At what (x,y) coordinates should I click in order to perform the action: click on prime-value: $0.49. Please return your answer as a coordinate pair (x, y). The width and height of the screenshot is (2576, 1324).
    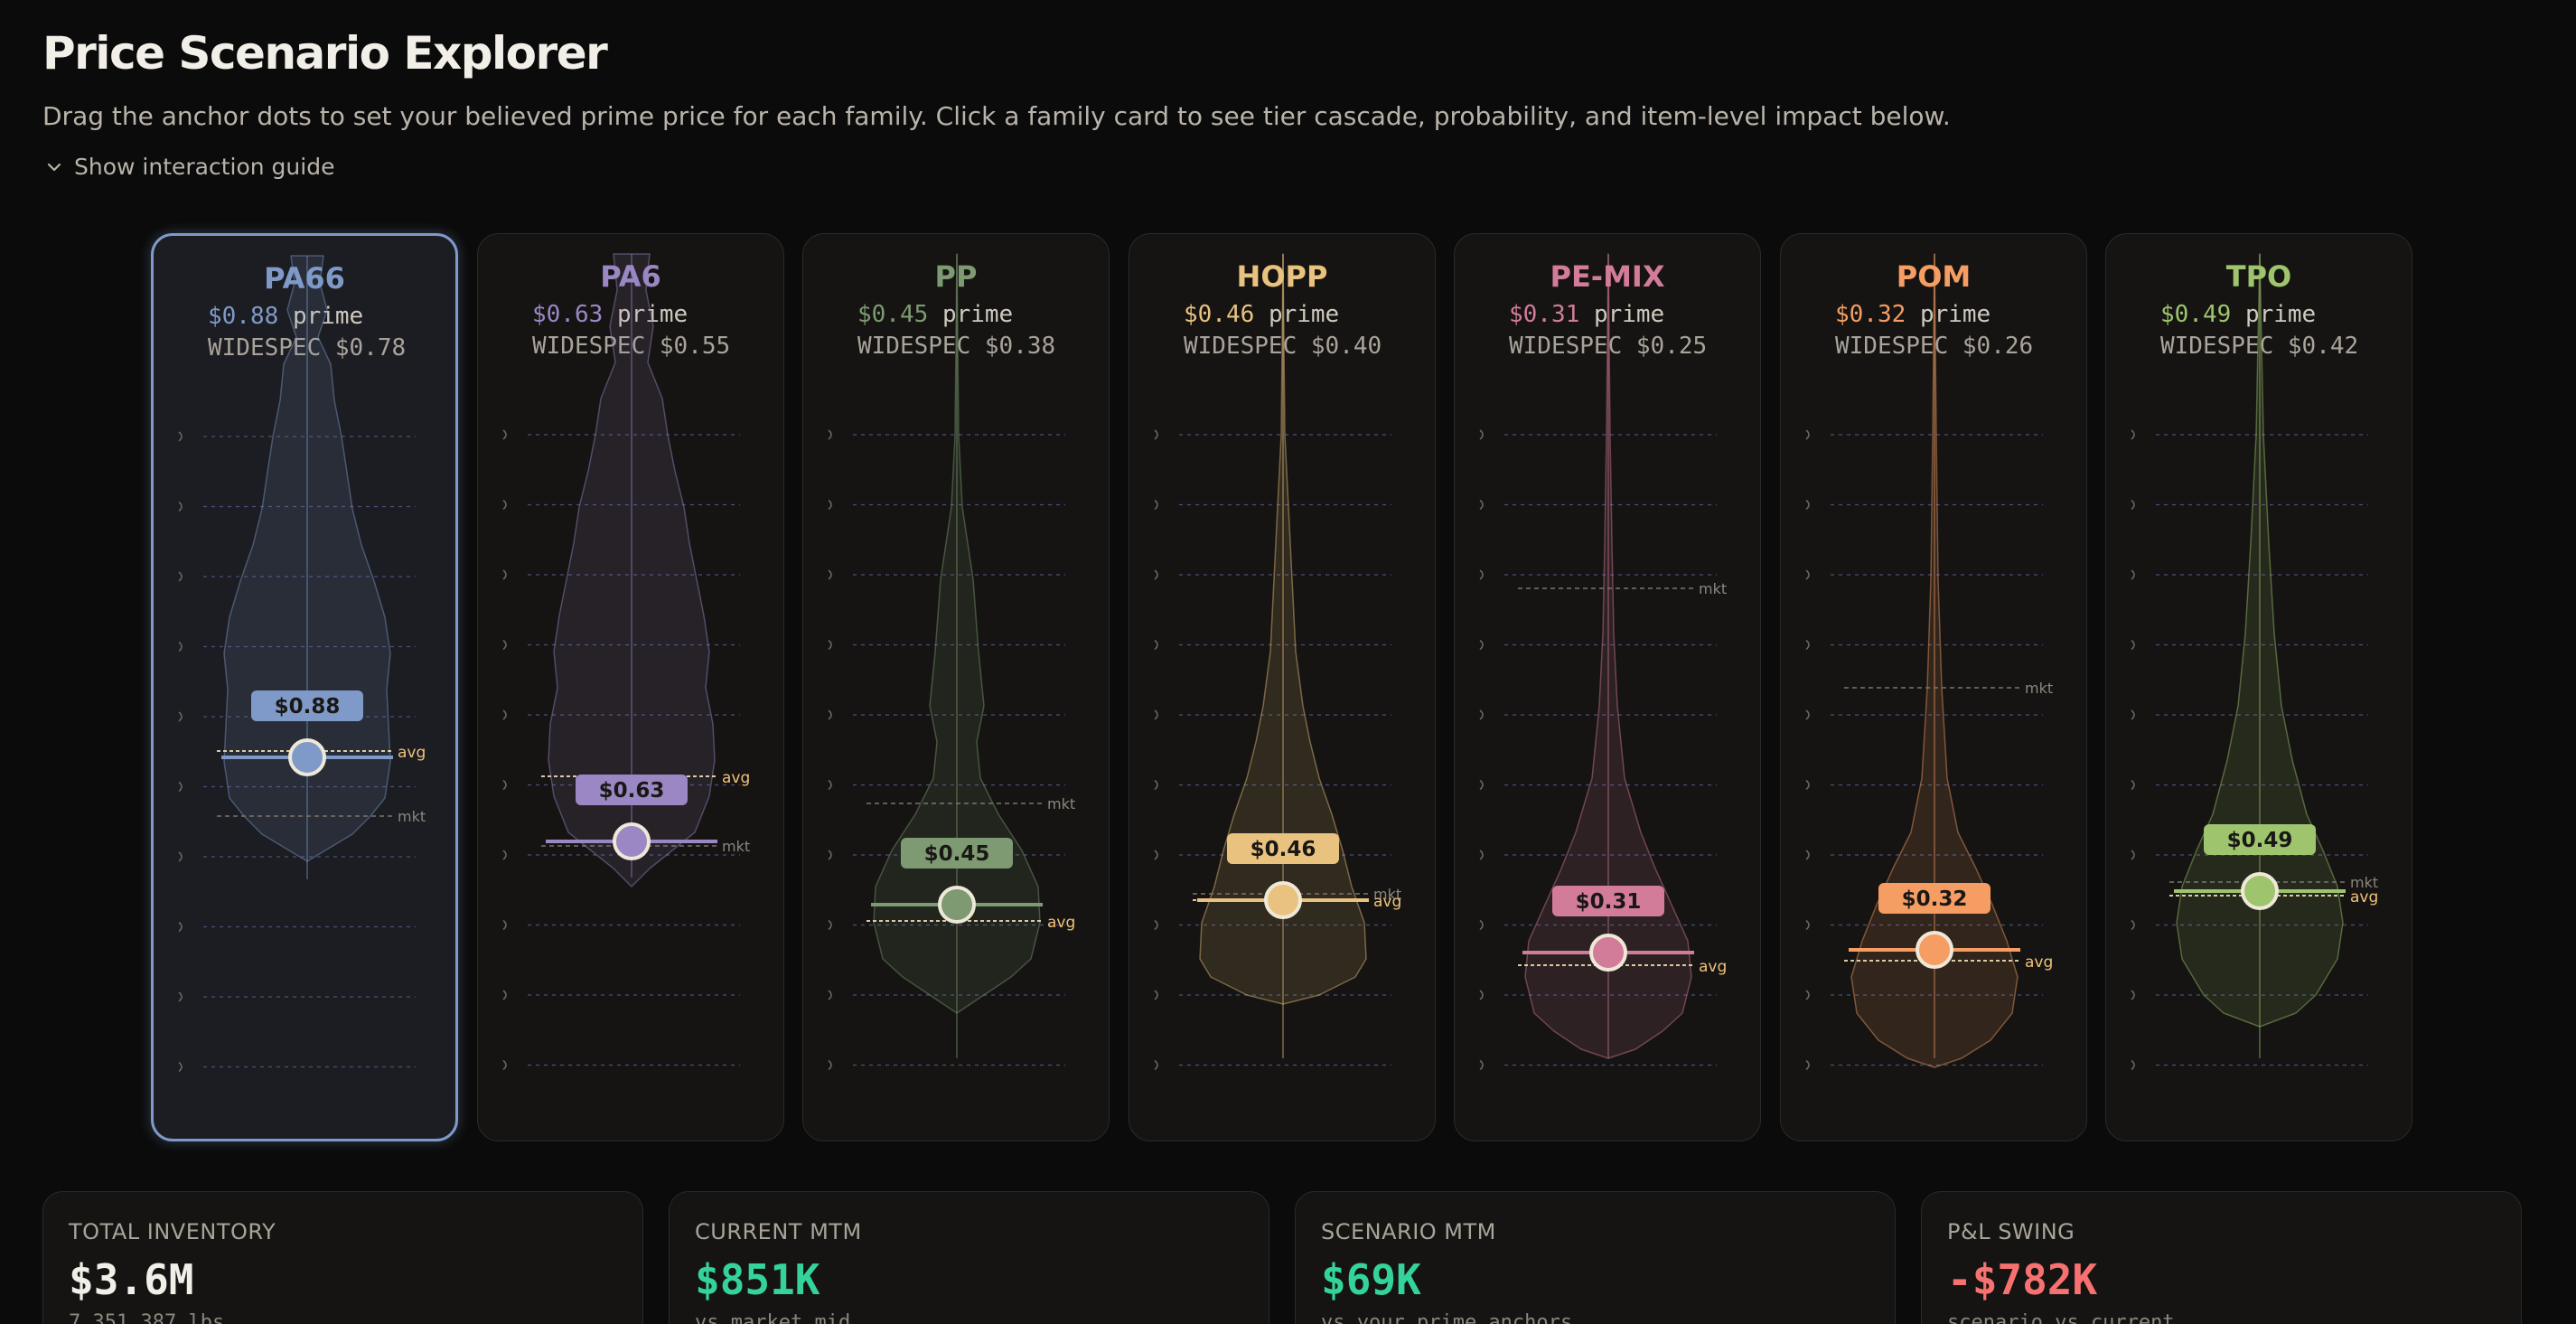
    Looking at the image, I should click on (2196, 314).